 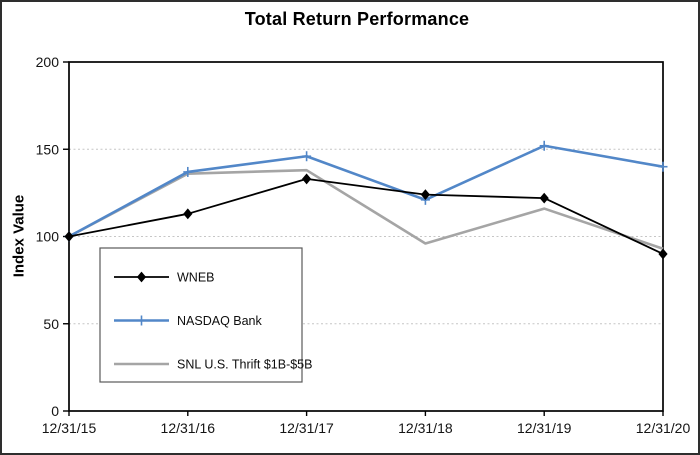 I want to click on legend-label-snl-u-s-thrift-1b-5b: SNL U.S. Thrift $1B-$5B, so click(x=244, y=365).